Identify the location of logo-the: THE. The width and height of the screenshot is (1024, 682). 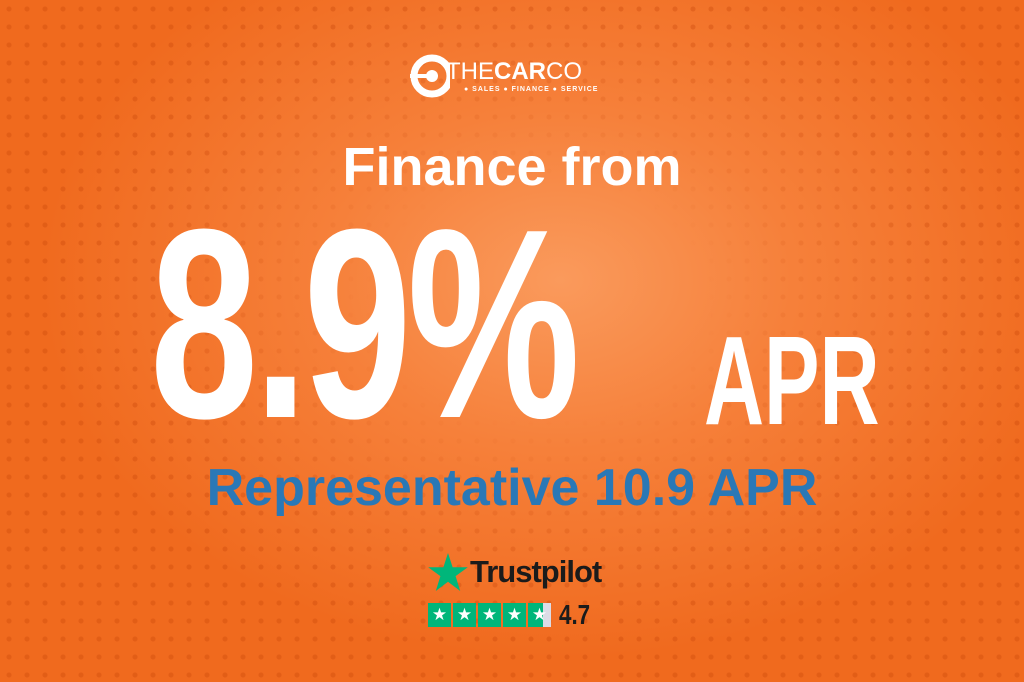
(470, 71).